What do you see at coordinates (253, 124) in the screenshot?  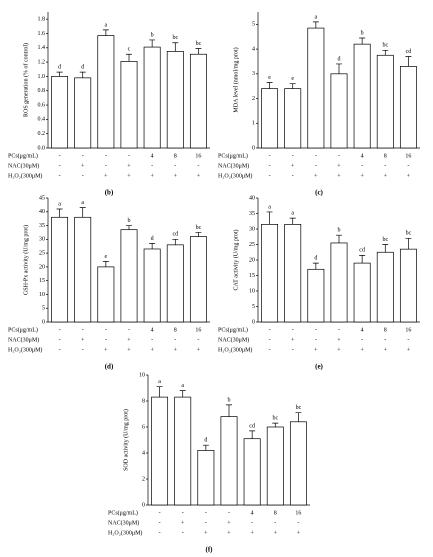 I see `y-tick-label: 1` at bounding box center [253, 124].